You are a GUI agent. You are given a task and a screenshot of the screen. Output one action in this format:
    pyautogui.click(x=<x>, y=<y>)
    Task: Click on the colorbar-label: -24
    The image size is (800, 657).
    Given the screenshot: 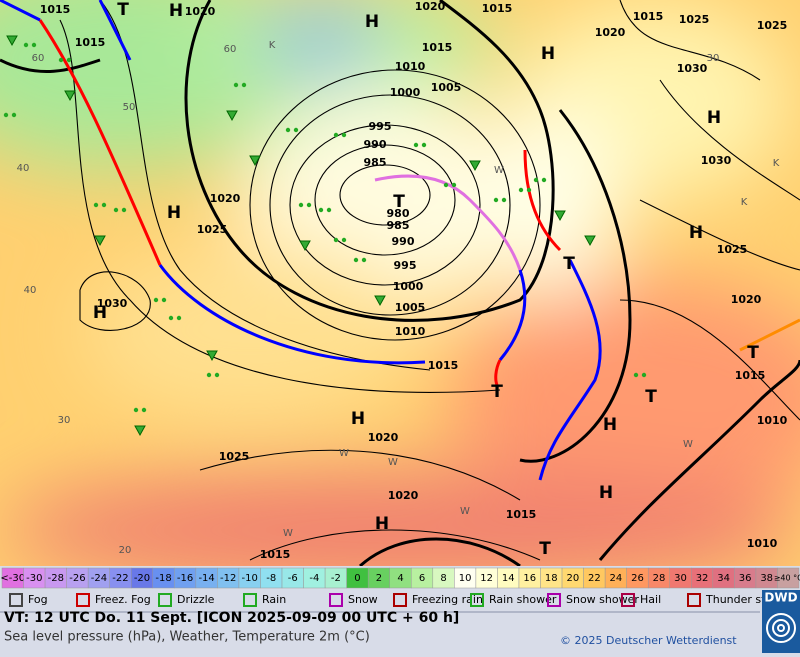 What is the action you would take?
    pyautogui.click(x=99, y=578)
    